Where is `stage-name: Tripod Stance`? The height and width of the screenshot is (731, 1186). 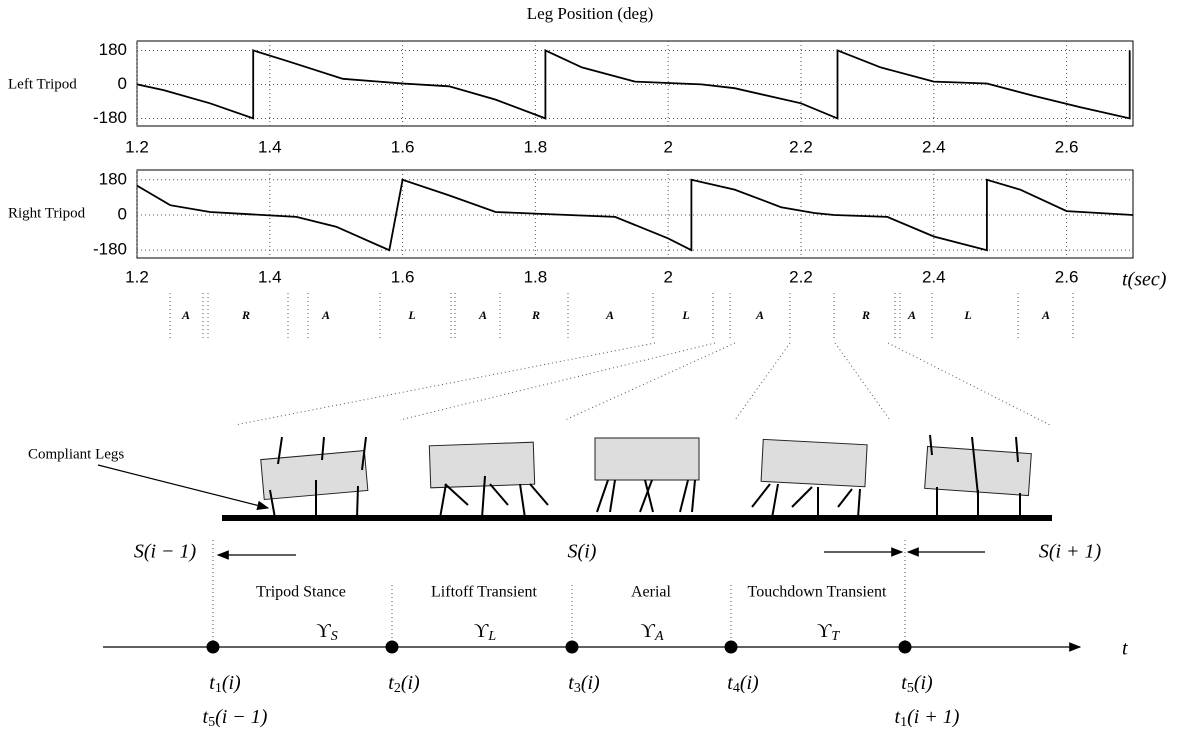 stage-name: Tripod Stance is located at coordinates (301, 592).